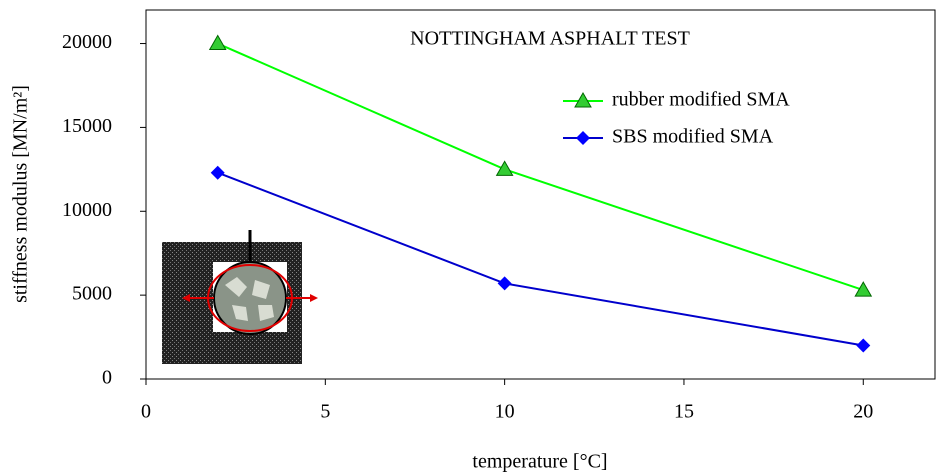 The width and height of the screenshot is (938, 474). I want to click on inset-photo, so click(240, 297).